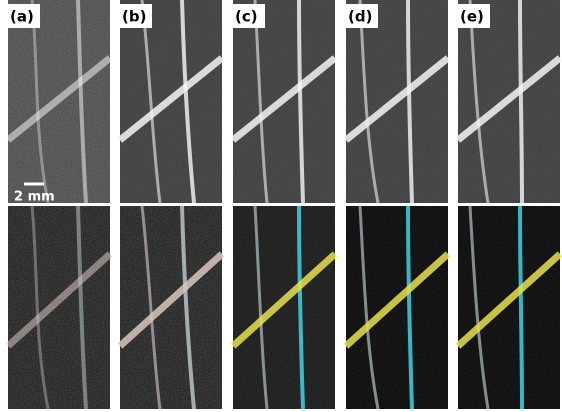 Image resolution: width=562 pixels, height=412 pixels. I want to click on panel-label: (d), so click(362, 16).